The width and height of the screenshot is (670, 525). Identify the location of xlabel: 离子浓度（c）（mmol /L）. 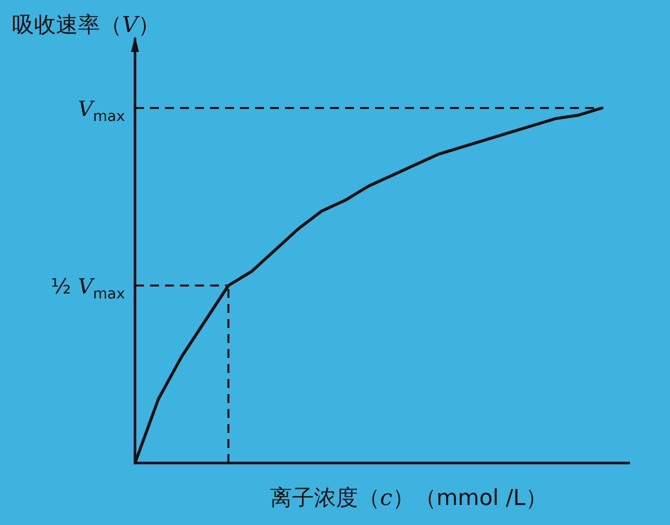
(409, 498).